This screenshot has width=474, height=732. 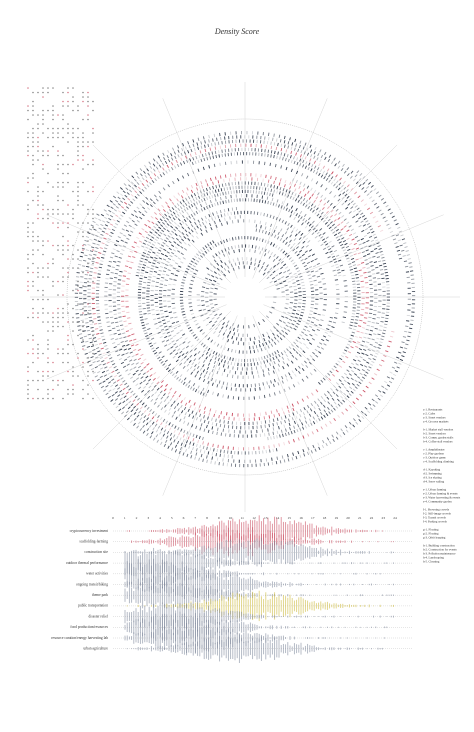 What do you see at coordinates (219, 518) in the screenshot?
I see `hour-label: 9` at bounding box center [219, 518].